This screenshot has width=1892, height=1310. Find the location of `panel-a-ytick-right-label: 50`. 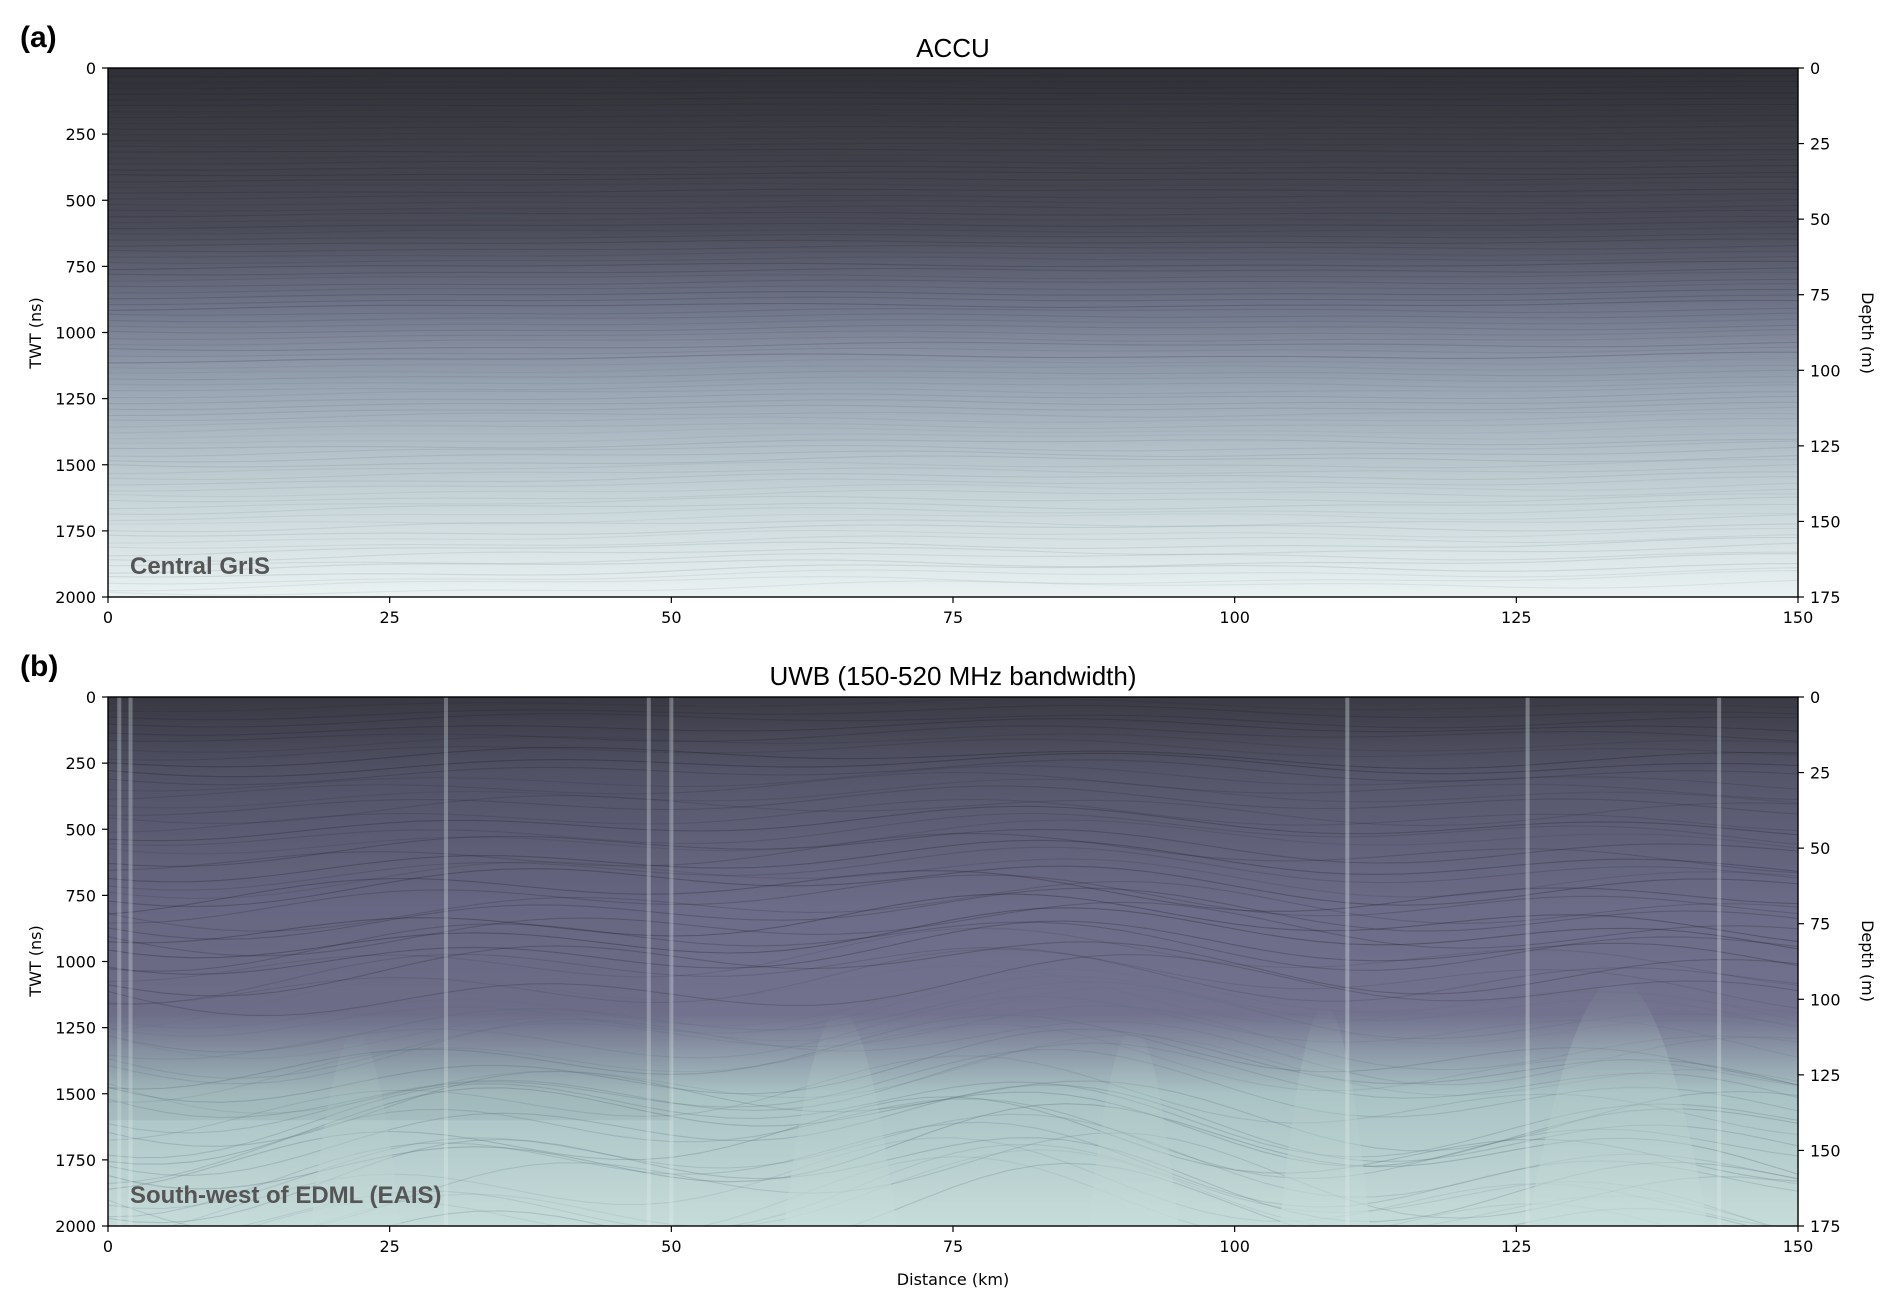

panel-a-ytick-right-label: 50 is located at coordinates (1820, 219).